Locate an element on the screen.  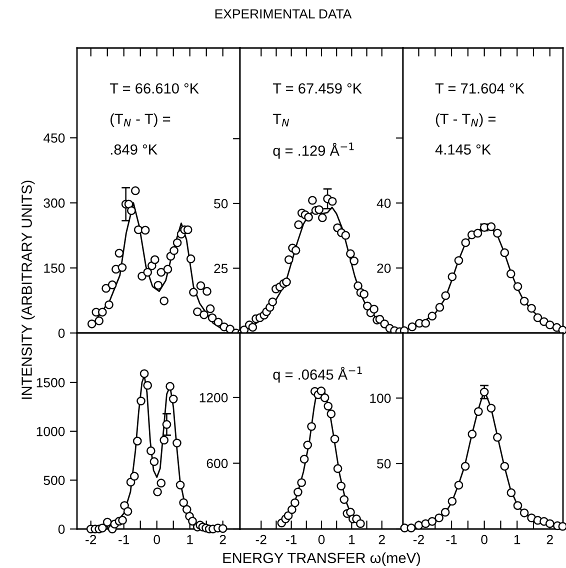
annotation: T = 71.604 °K is located at coordinates (479, 88).